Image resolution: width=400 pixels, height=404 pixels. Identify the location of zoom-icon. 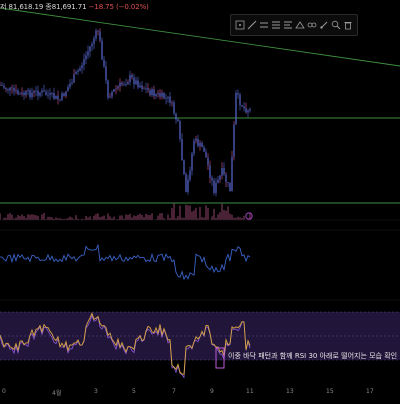
(336, 25).